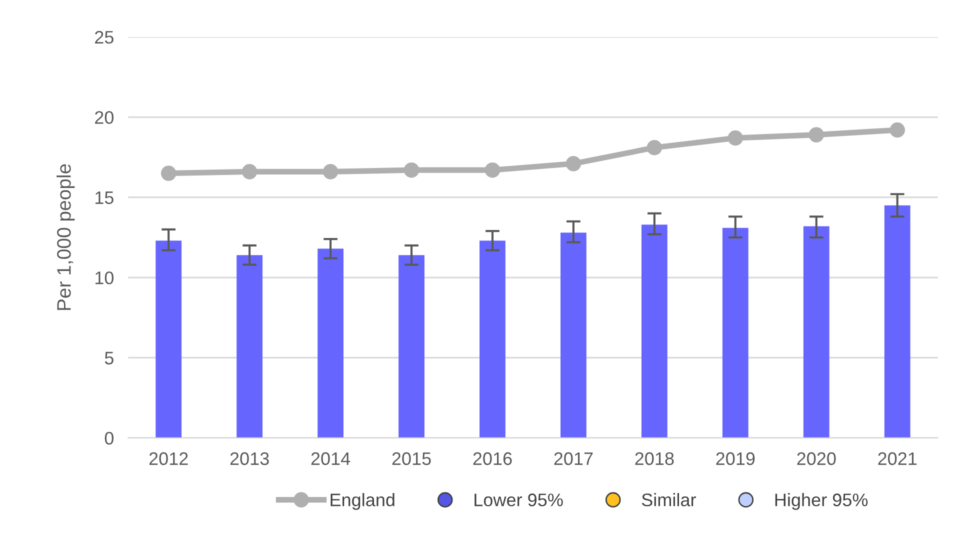  Describe the element at coordinates (411, 459) in the screenshot. I see `x-tick-label: 2015` at that location.